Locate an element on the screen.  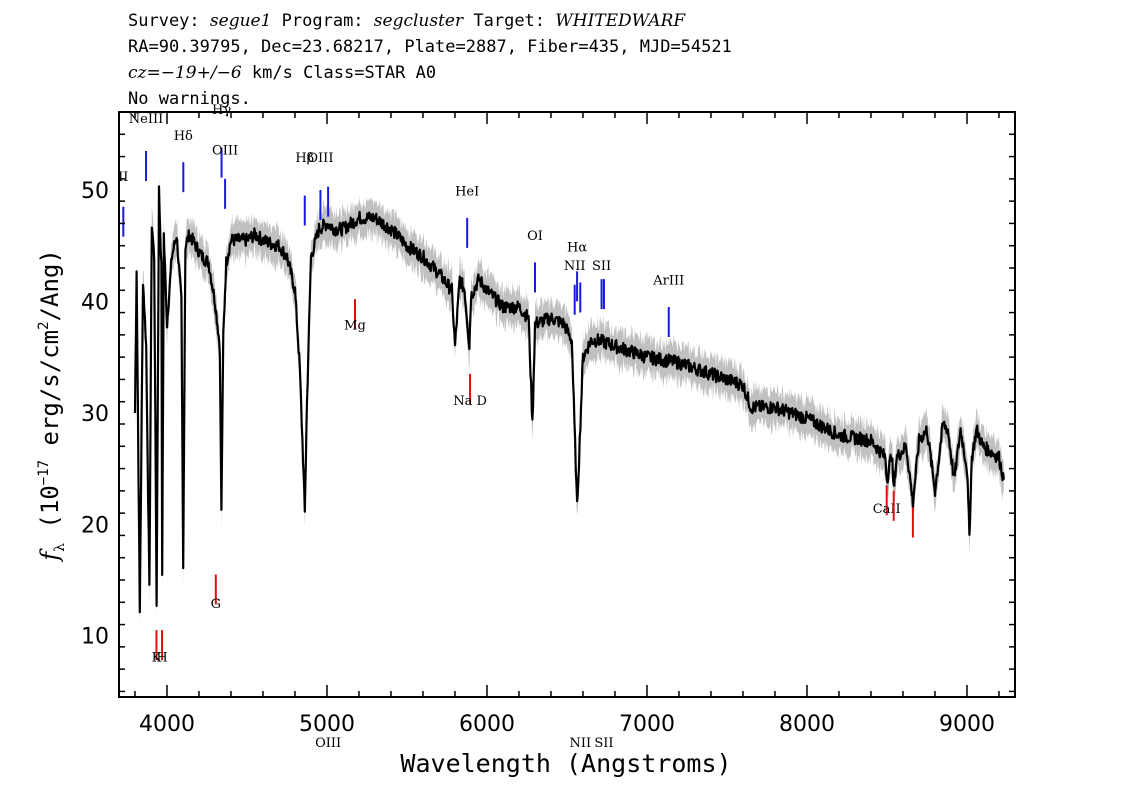
annotation-label-oi: OI is located at coordinates (535, 236).